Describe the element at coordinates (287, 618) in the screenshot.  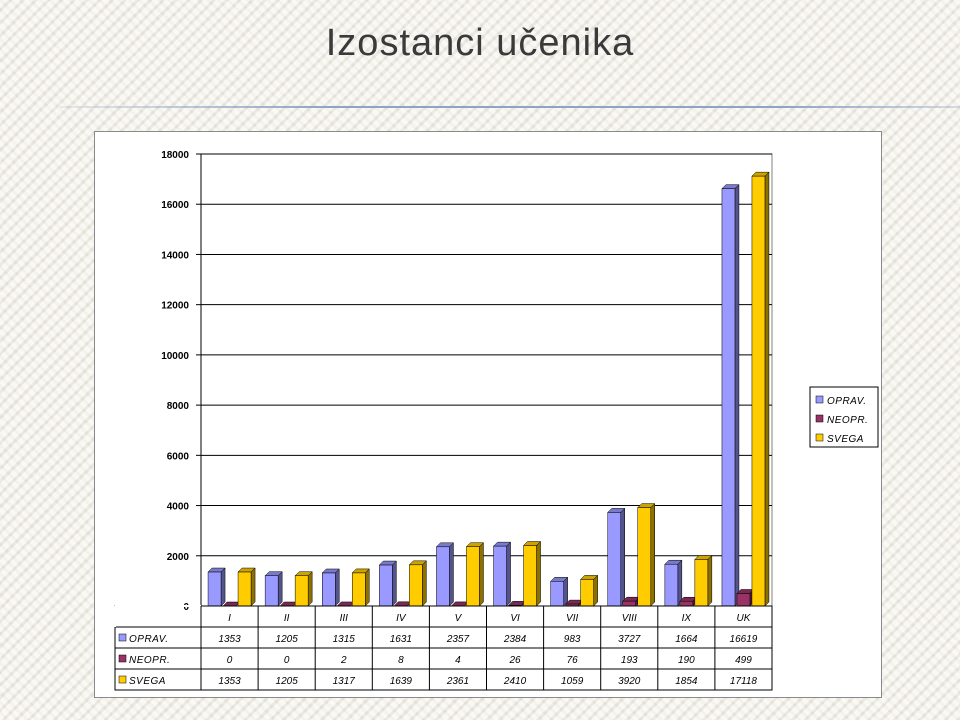
I see `category-label: II` at that location.